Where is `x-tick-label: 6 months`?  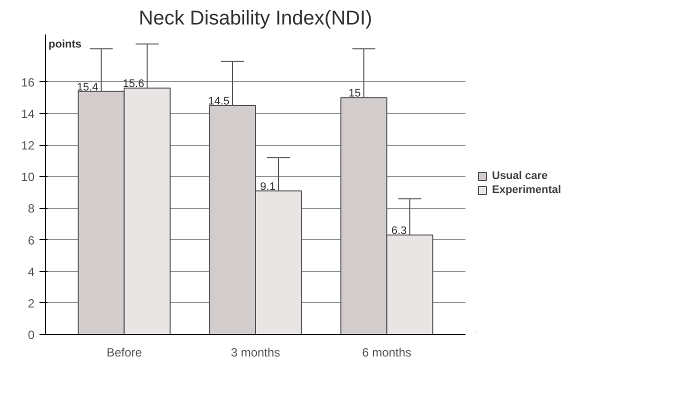
x-tick-label: 6 months is located at coordinates (387, 353).